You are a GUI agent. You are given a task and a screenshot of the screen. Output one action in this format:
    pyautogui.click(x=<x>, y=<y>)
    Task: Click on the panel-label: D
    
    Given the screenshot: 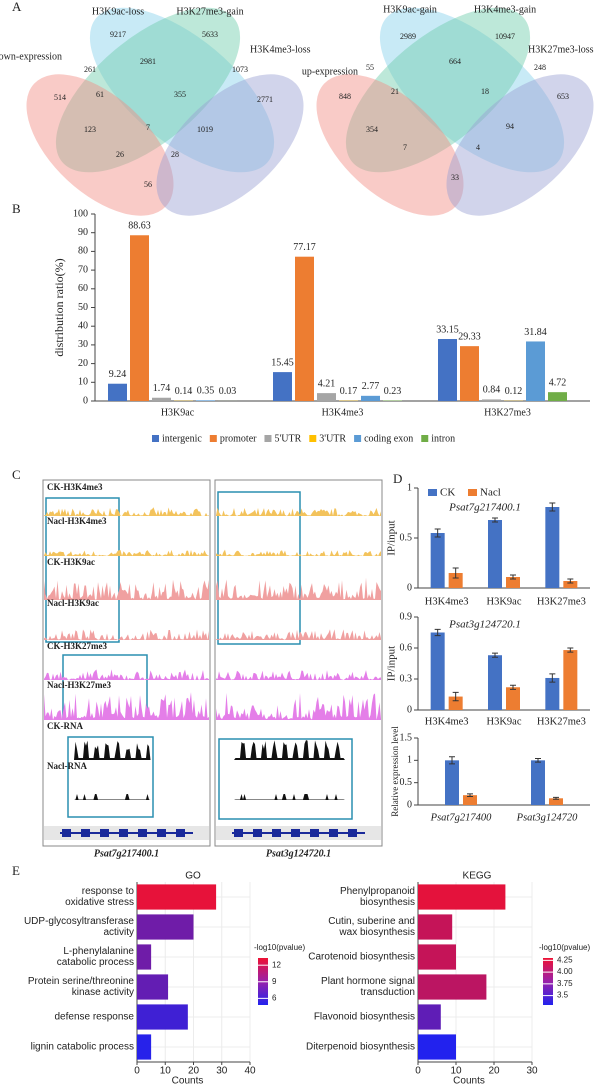 What is the action you would take?
    pyautogui.click(x=397, y=478)
    